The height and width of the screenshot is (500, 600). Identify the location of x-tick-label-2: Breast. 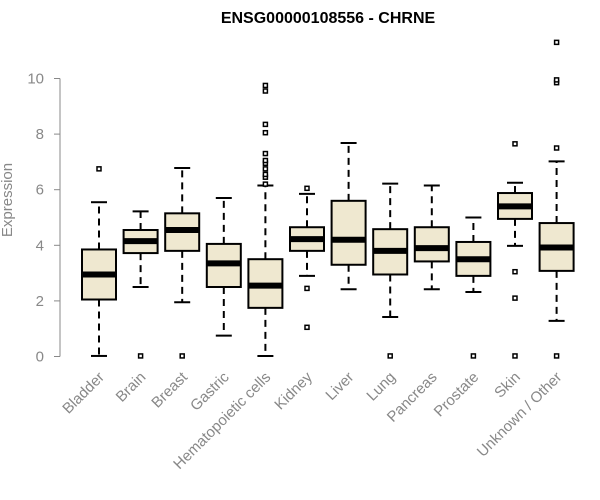
(169, 389).